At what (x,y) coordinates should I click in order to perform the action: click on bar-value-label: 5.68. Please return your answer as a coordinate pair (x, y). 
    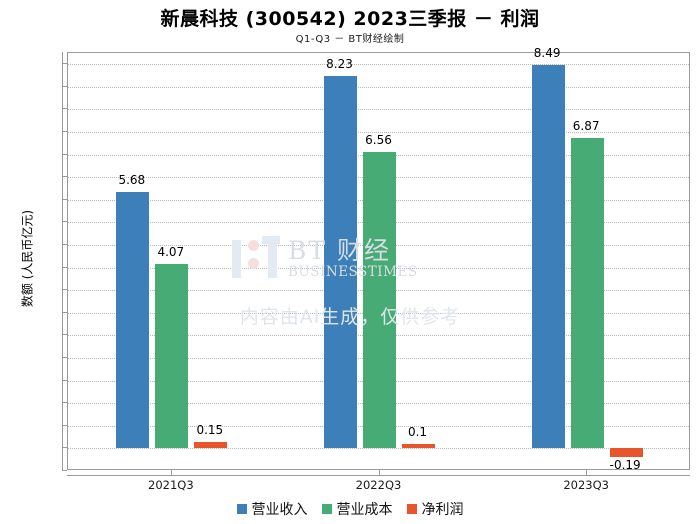
    Looking at the image, I should click on (132, 179).